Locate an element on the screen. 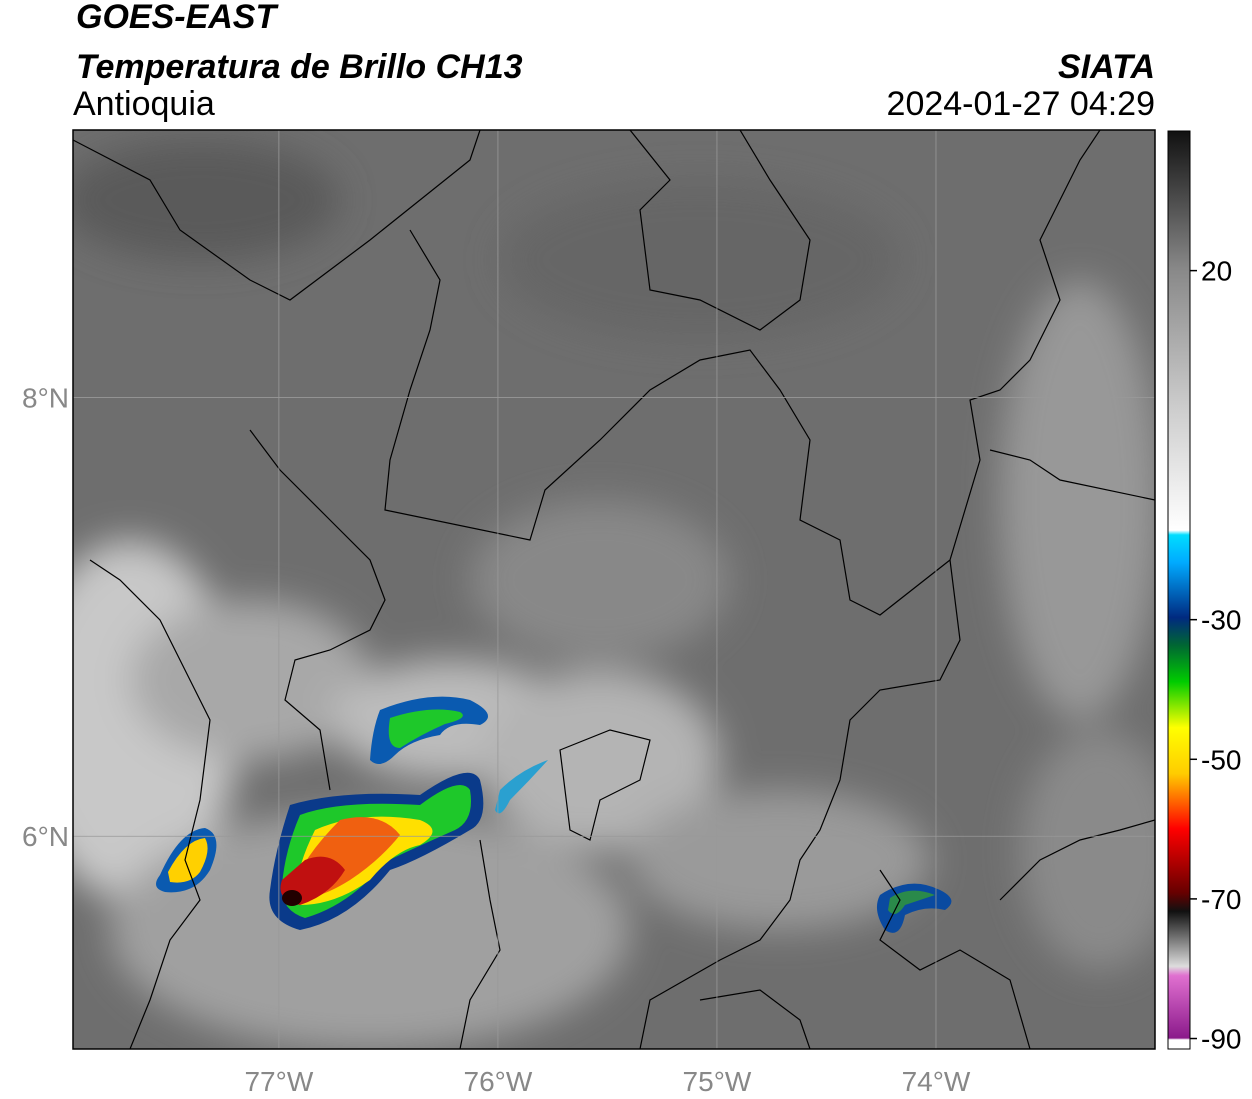  x-tick-label: 76°W is located at coordinates (498, 1081).